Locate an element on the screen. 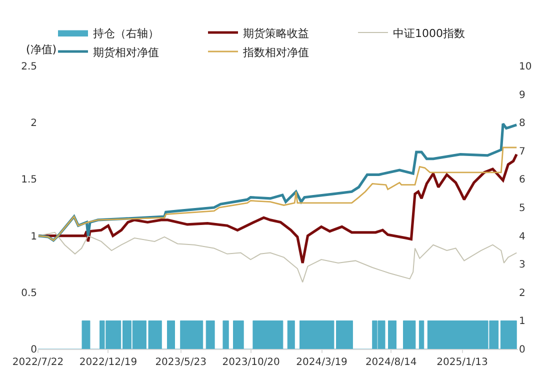 This screenshot has width=550, height=380. y-axis-title: (净值) is located at coordinates (41, 49).